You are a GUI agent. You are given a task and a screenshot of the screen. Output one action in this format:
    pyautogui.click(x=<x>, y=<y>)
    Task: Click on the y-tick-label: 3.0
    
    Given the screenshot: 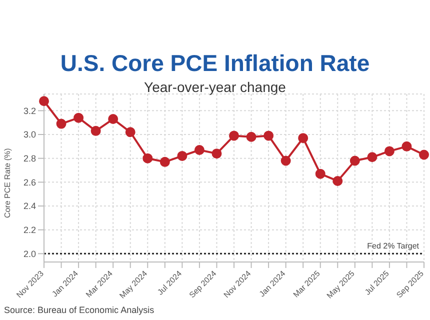 What is the action you would take?
    pyautogui.click(x=29, y=135)
    